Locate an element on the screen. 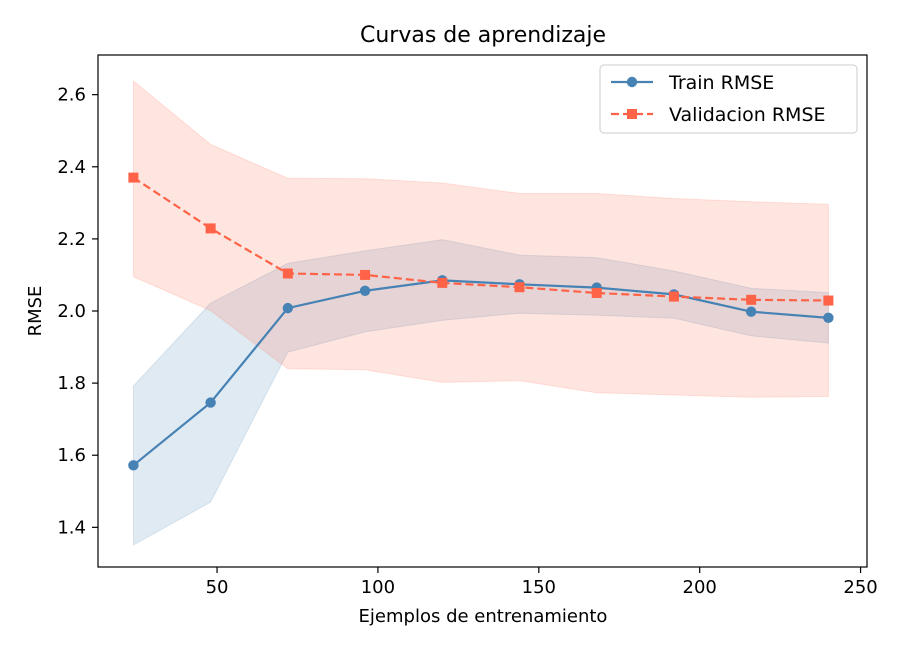 This screenshot has width=910, height=650. legend-box is located at coordinates (728, 99).